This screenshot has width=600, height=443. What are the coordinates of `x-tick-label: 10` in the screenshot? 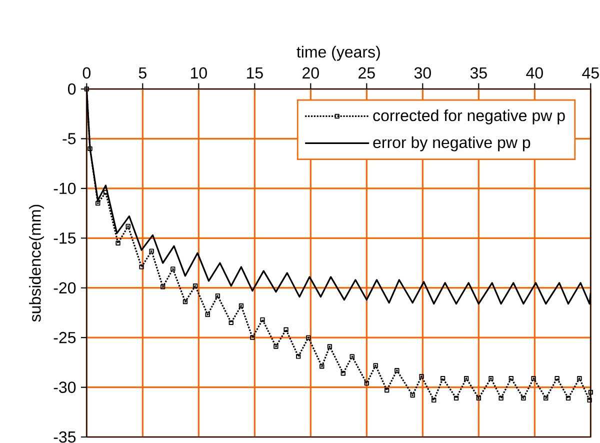 It's located at (198, 73).